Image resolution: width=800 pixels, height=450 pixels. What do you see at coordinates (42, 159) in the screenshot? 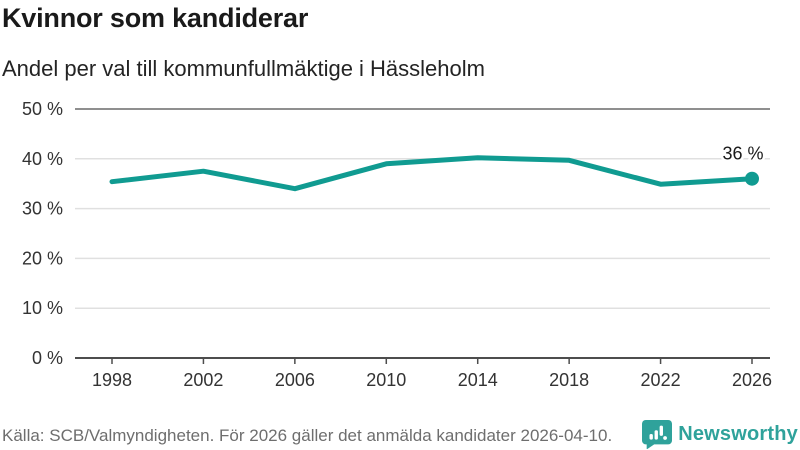
I see `y-tick-label: 40 %` at bounding box center [42, 159].